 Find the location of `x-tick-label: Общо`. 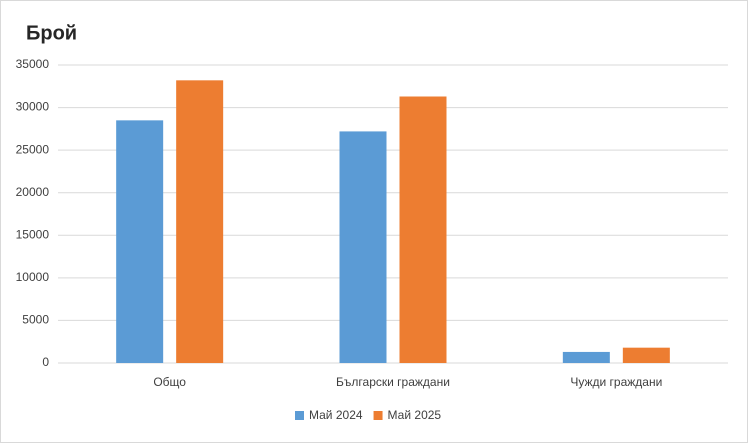

x-tick-label: Общо is located at coordinates (169, 382).